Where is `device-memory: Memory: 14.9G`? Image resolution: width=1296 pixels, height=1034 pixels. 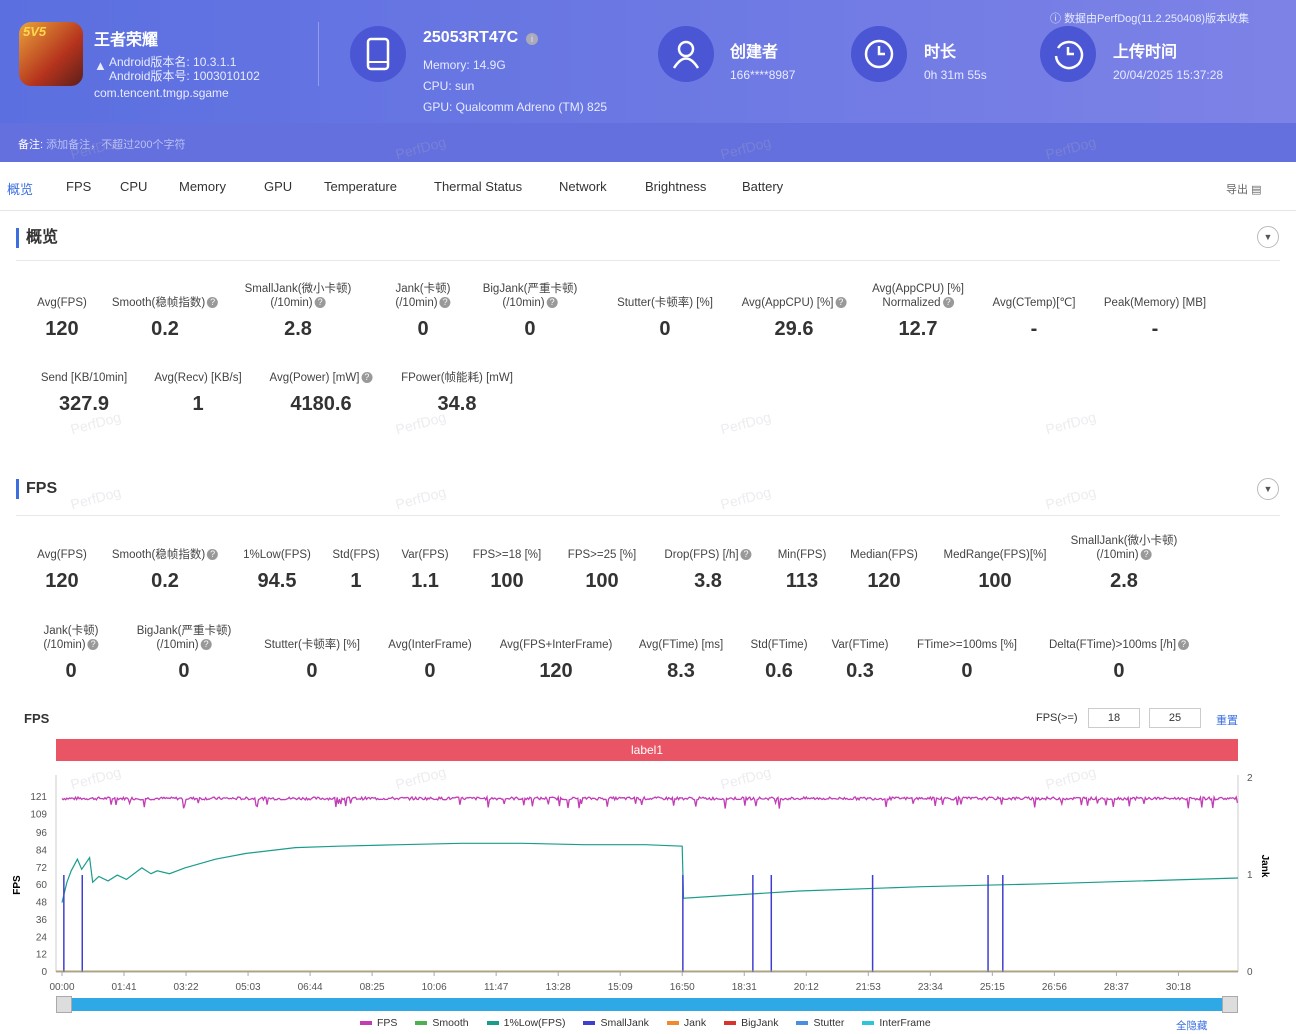 device-memory: Memory: 14.9G is located at coordinates (464, 65).